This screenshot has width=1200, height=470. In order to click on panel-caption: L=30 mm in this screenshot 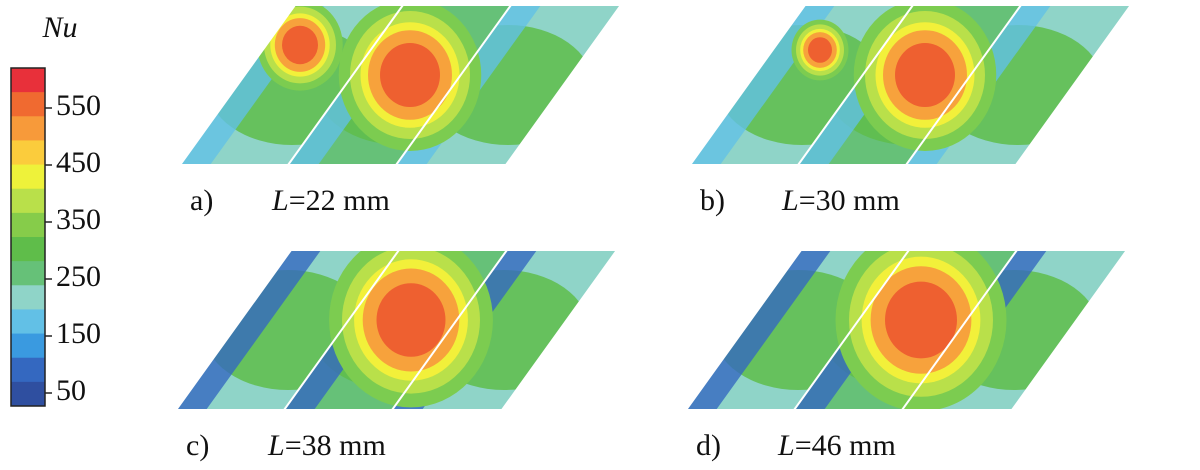, I will do `click(840, 200)`.